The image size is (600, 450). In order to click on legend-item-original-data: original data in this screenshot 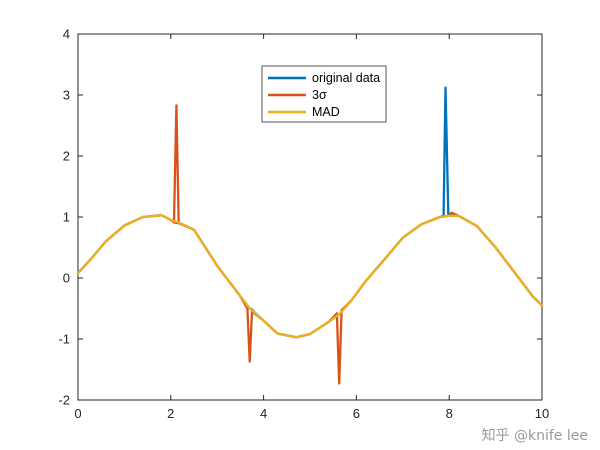, I will do `click(324, 78)`.